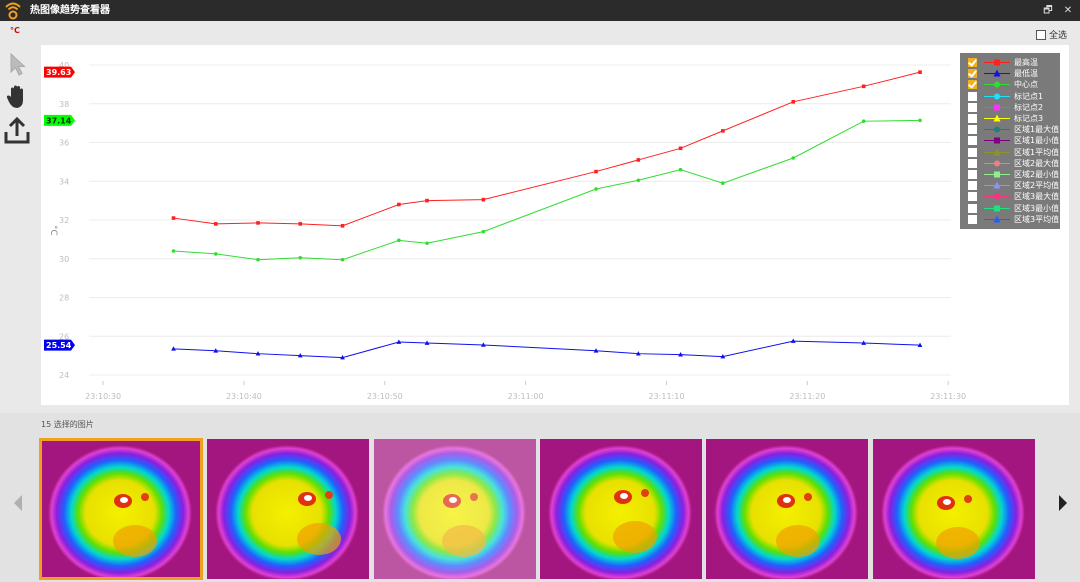 This screenshot has width=1080, height=582. I want to click on legend-item: 标记点1, so click(1010, 96).